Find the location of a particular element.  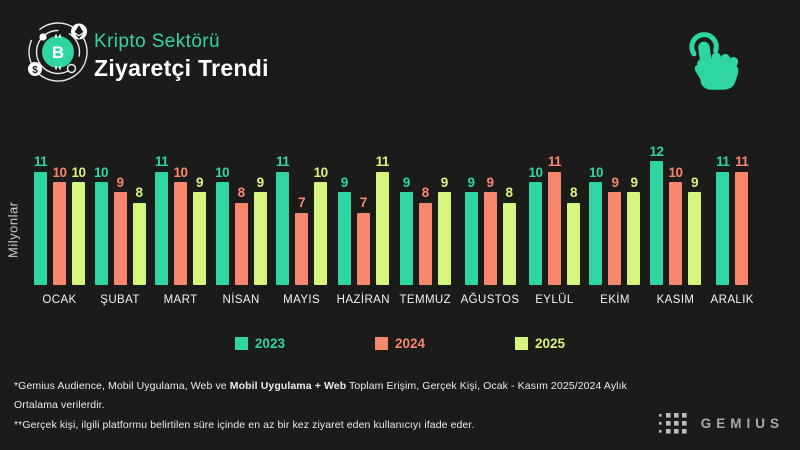

title-line-2: Ziyaretçi Trendi is located at coordinates (181, 67).